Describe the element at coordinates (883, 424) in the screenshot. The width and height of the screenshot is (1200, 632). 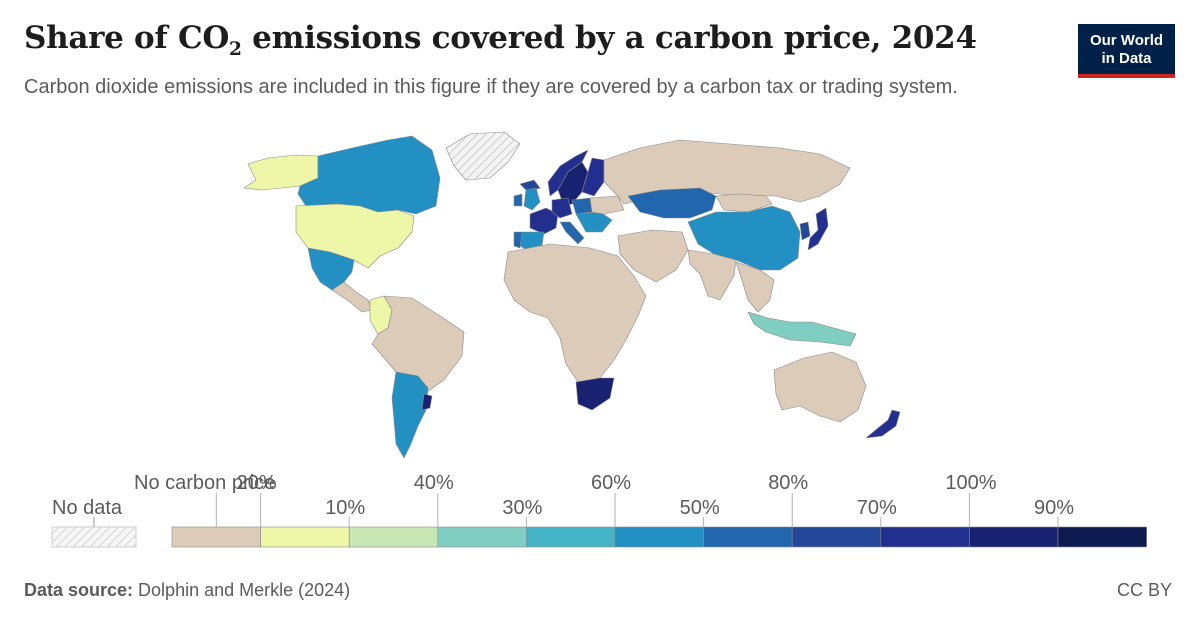
I see `region-new-zealand` at that location.